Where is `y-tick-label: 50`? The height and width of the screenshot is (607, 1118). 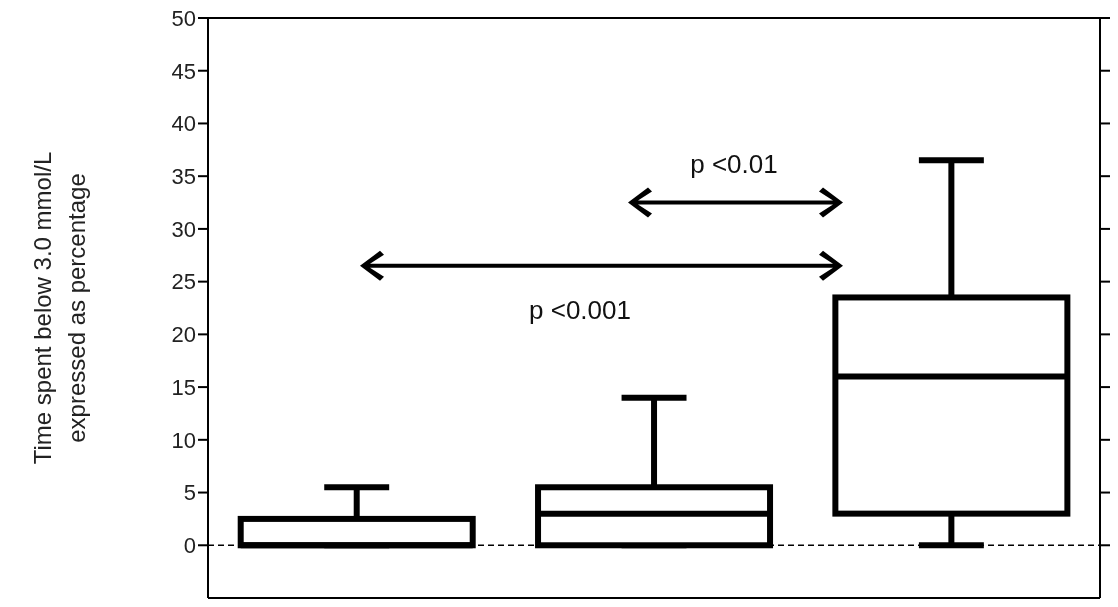
y-tick-label: 50 is located at coordinates (183, 18).